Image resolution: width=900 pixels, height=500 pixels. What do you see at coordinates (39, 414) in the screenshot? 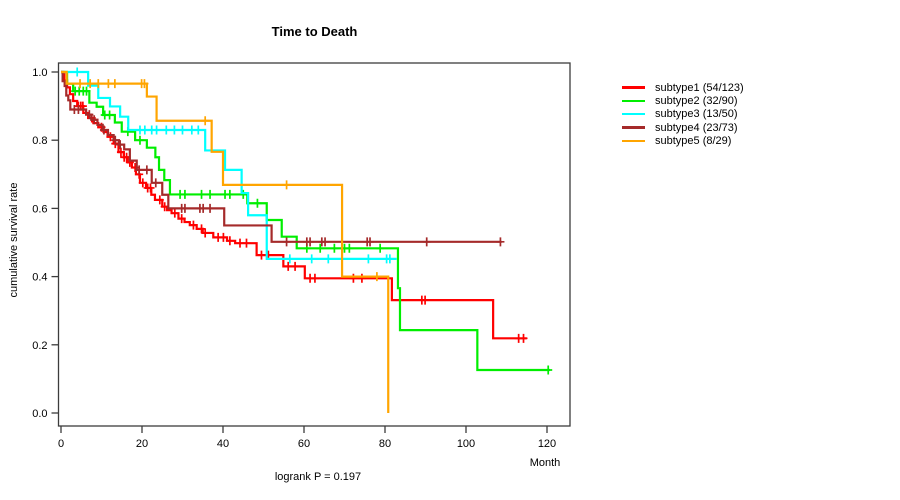
I see `y-tick-label: 0.0` at bounding box center [39, 414].